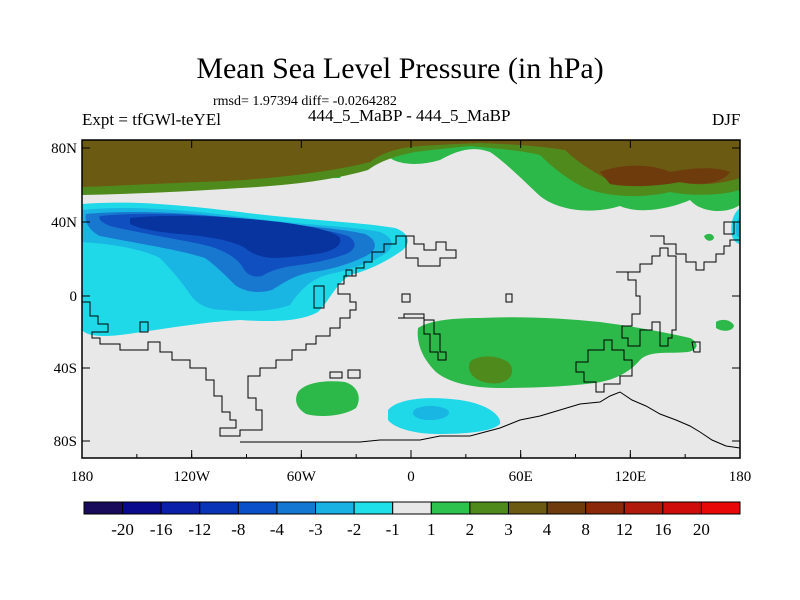 Image resolution: width=800 pixels, height=600 pixels. What do you see at coordinates (470, 529) in the screenshot?
I see `colorbar-label: 2` at bounding box center [470, 529].